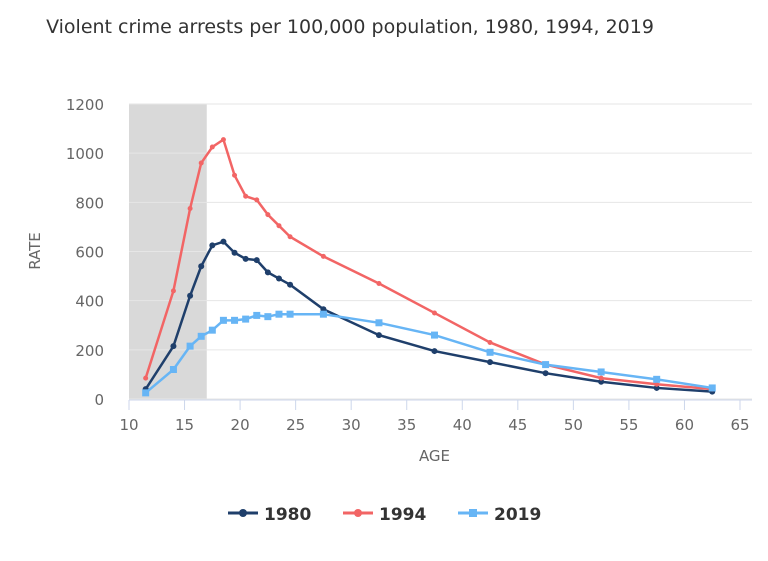 The height and width of the screenshot is (561, 768). I want to click on y-tick-label: 0, so click(99, 400).